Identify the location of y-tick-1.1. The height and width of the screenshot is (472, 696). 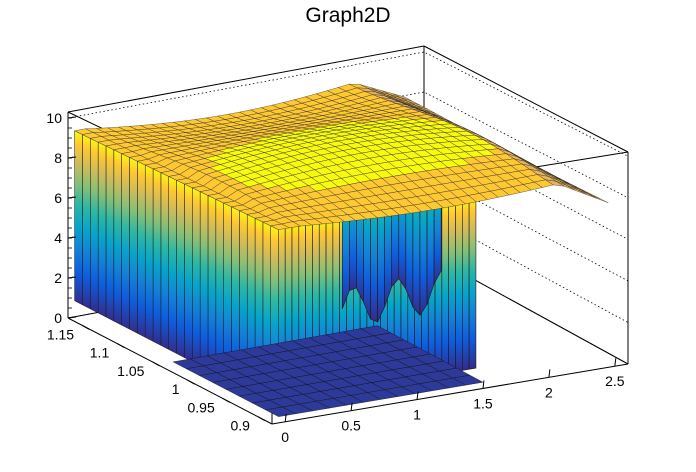
(120, 346).